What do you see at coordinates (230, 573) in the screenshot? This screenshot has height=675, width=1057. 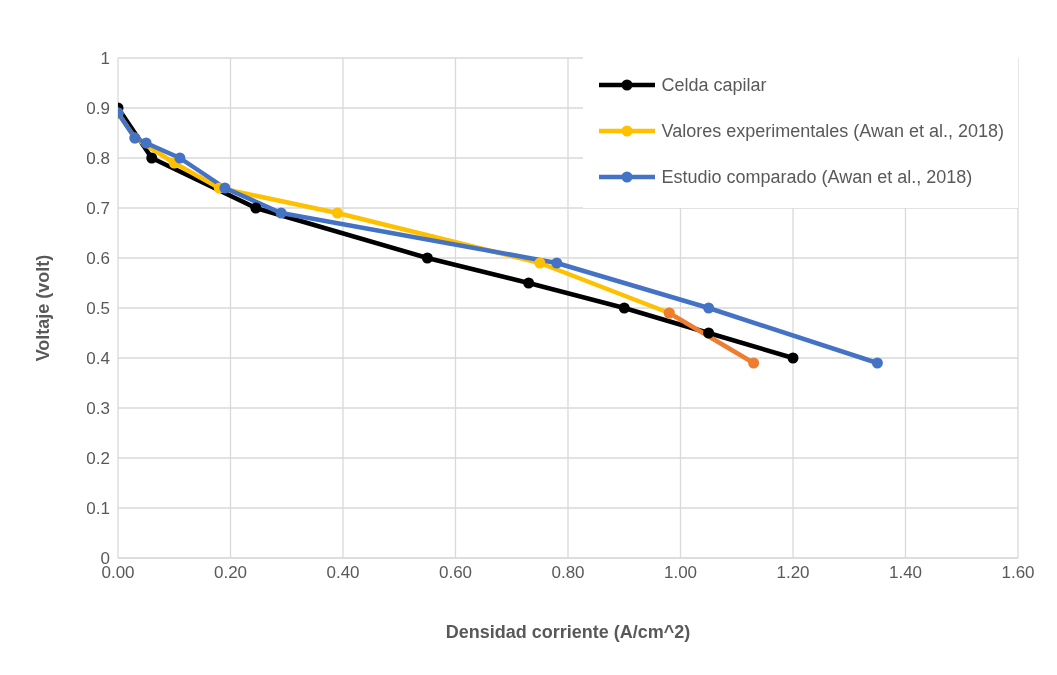 I see `x-tick-label: 0.20` at bounding box center [230, 573].